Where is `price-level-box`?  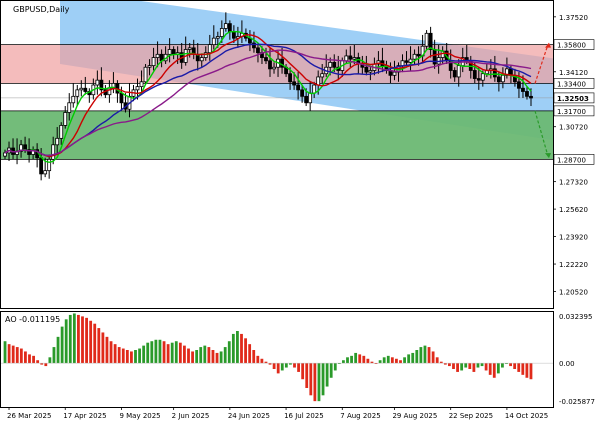
price-level-box is located at coordinates (574, 159).